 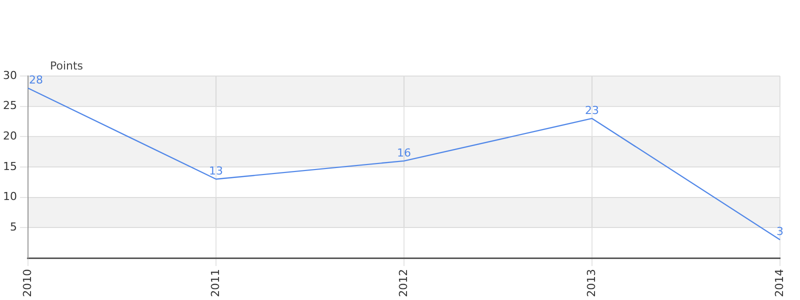 I want to click on y-tick-label: 25, so click(x=9, y=105).